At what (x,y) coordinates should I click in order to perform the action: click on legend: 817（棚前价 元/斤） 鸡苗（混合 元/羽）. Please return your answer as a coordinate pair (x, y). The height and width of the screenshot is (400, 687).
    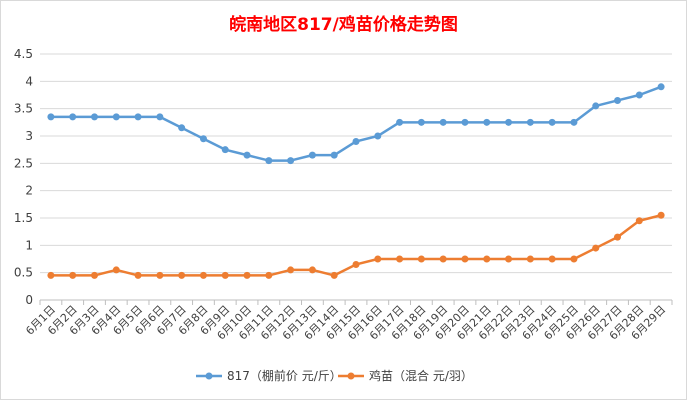
    Looking at the image, I should click on (334, 375).